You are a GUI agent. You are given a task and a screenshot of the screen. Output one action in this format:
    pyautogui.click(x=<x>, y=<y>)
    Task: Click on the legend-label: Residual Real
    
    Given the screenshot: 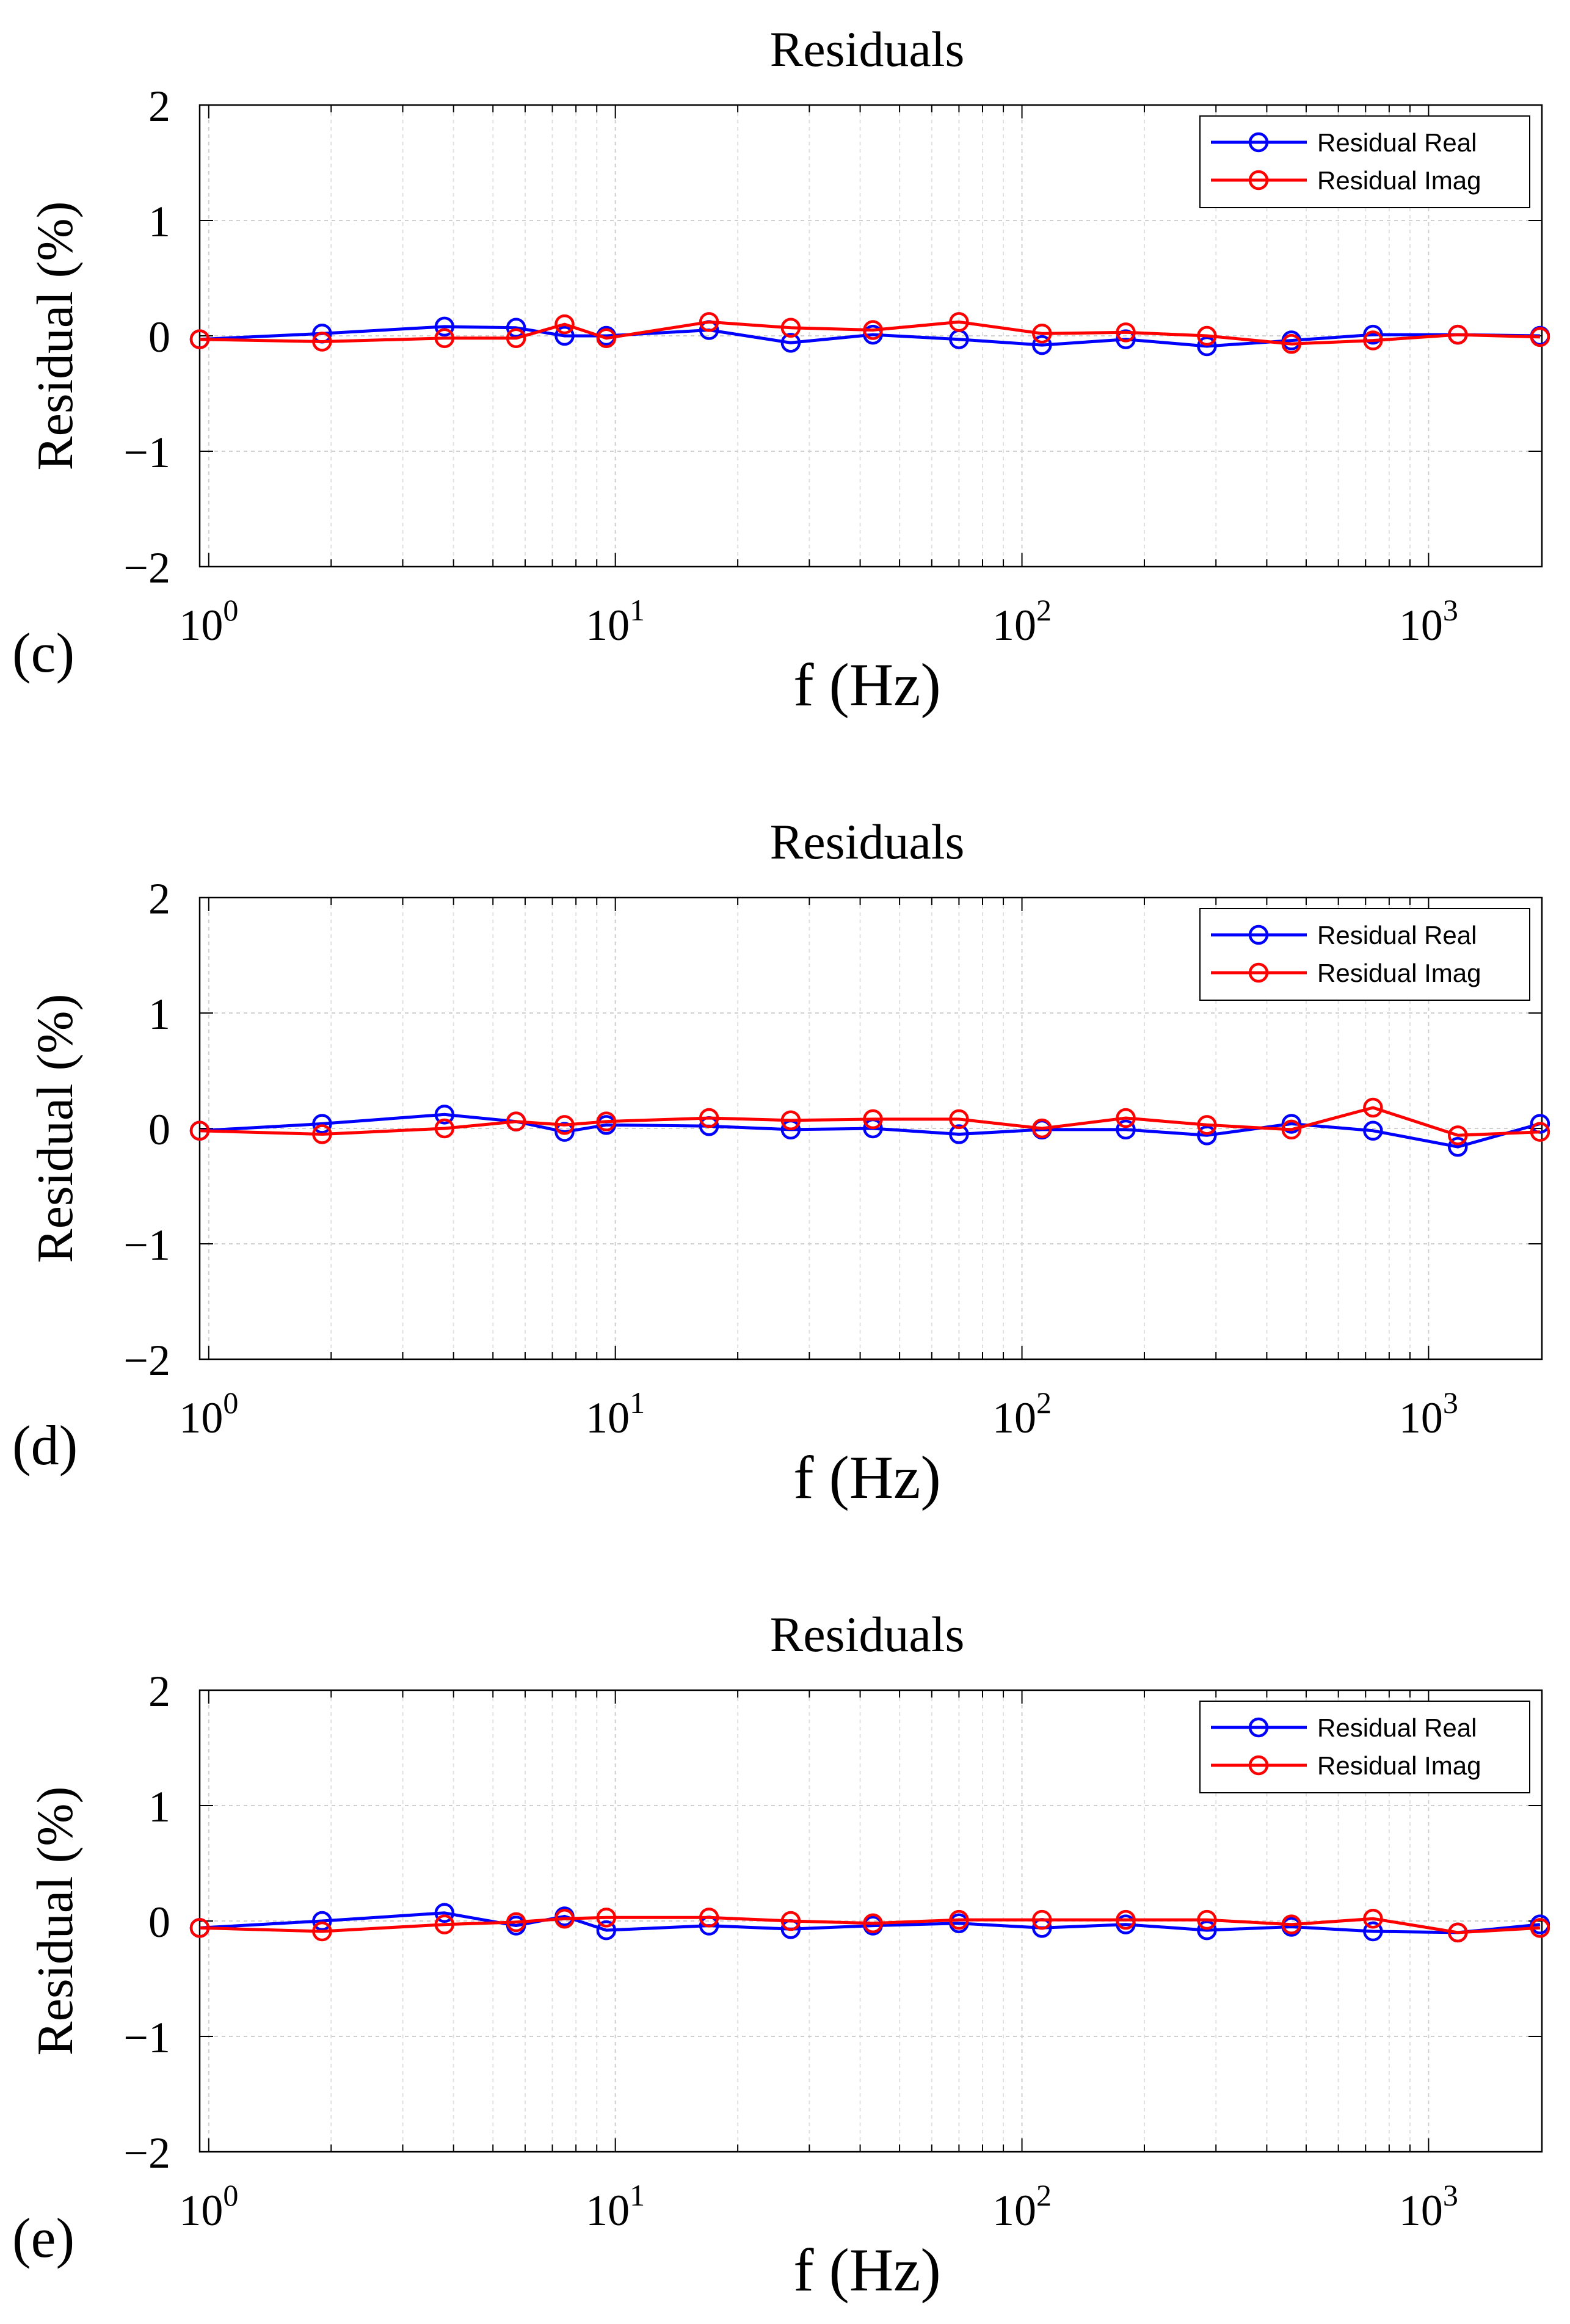 What is the action you would take?
    pyautogui.click(x=1397, y=142)
    